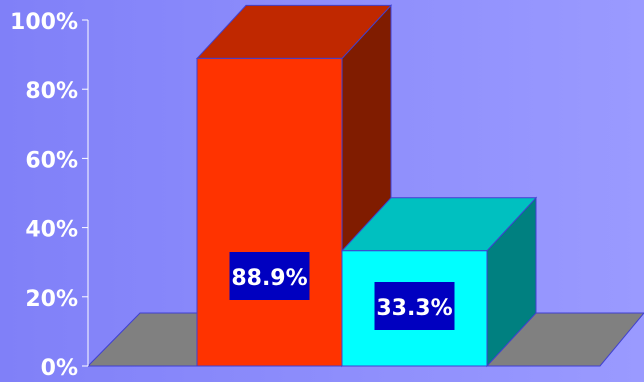 Image resolution: width=644 pixels, height=382 pixels. I want to click on y-tick-label: 0%, so click(59, 368).